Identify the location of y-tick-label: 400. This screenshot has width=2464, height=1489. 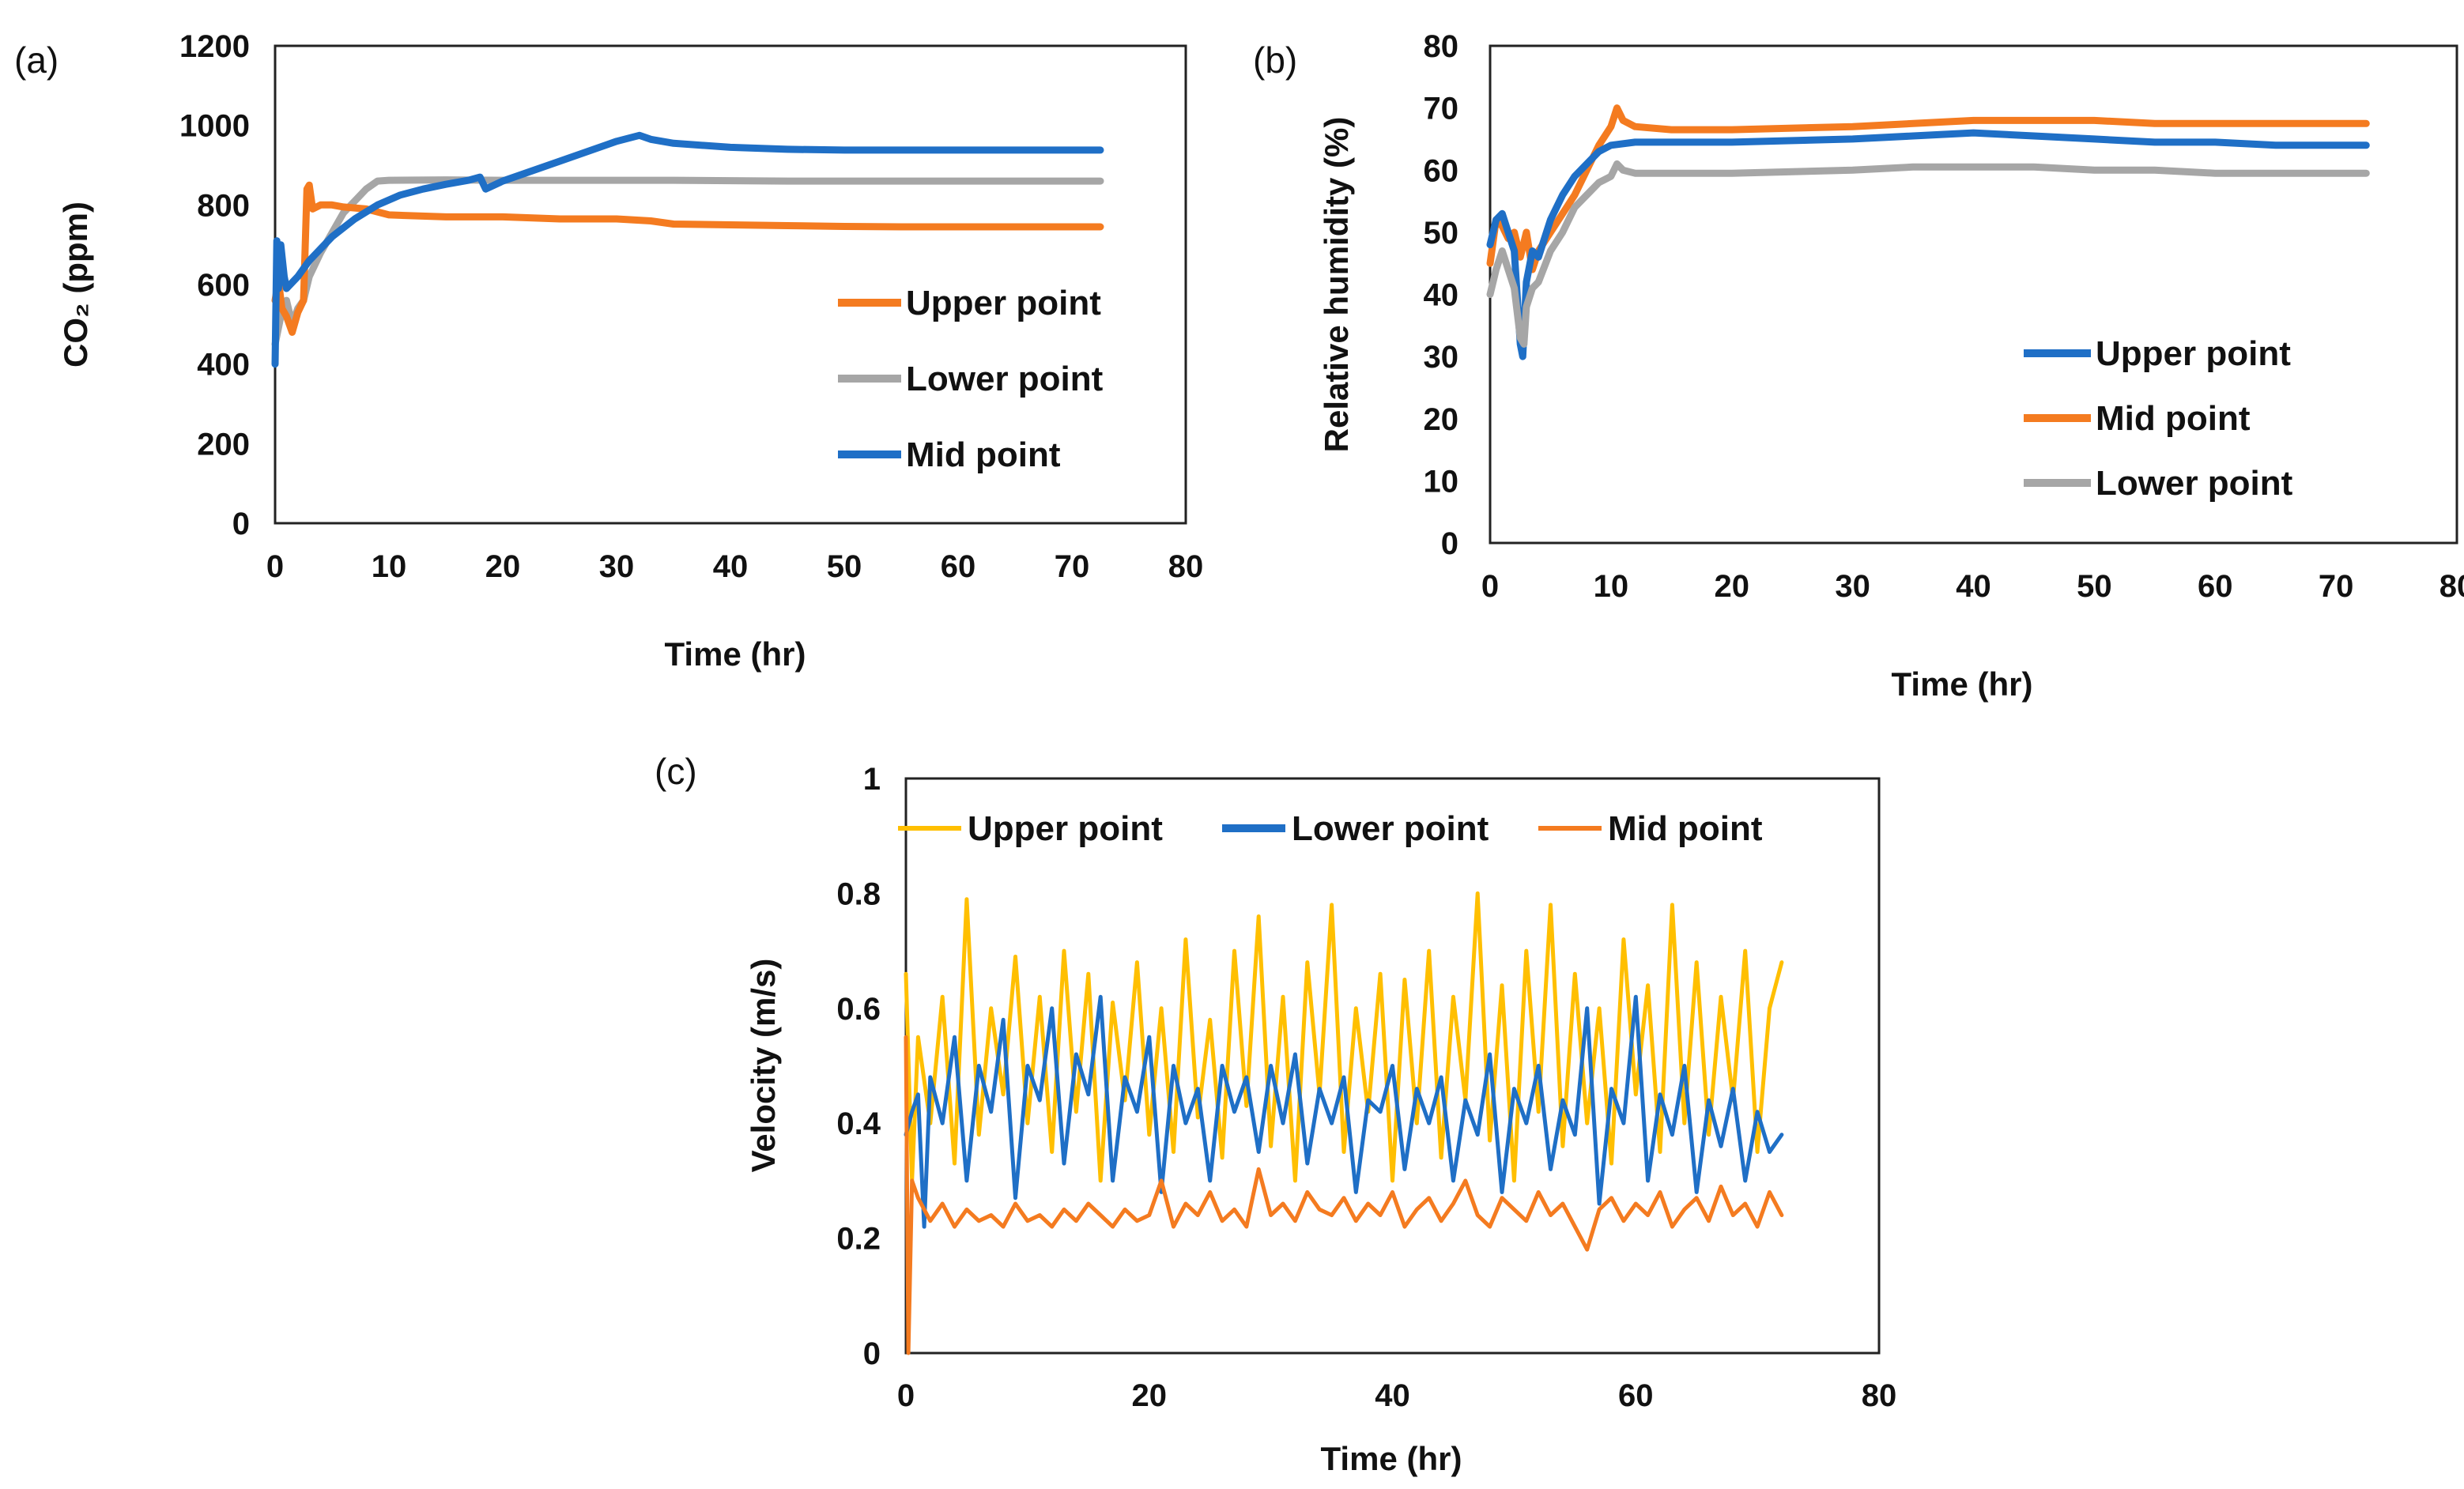
(224, 365).